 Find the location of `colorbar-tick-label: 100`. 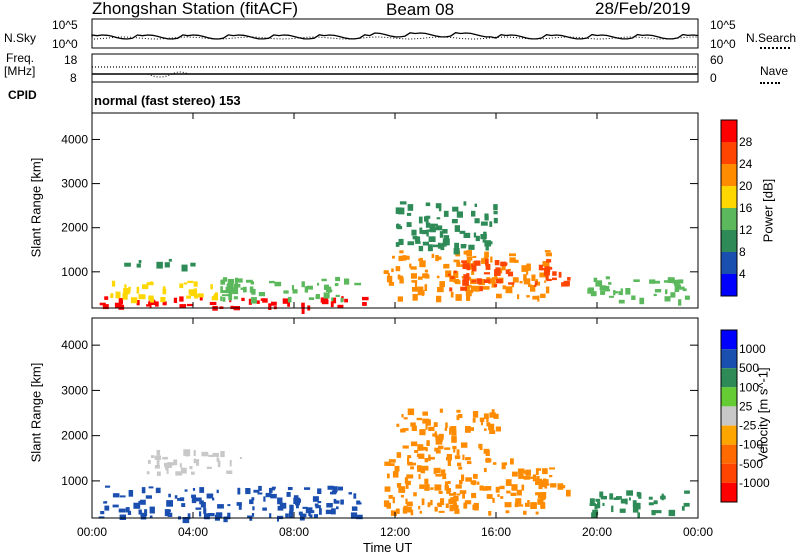

colorbar-tick-label: 100 is located at coordinates (749, 387).